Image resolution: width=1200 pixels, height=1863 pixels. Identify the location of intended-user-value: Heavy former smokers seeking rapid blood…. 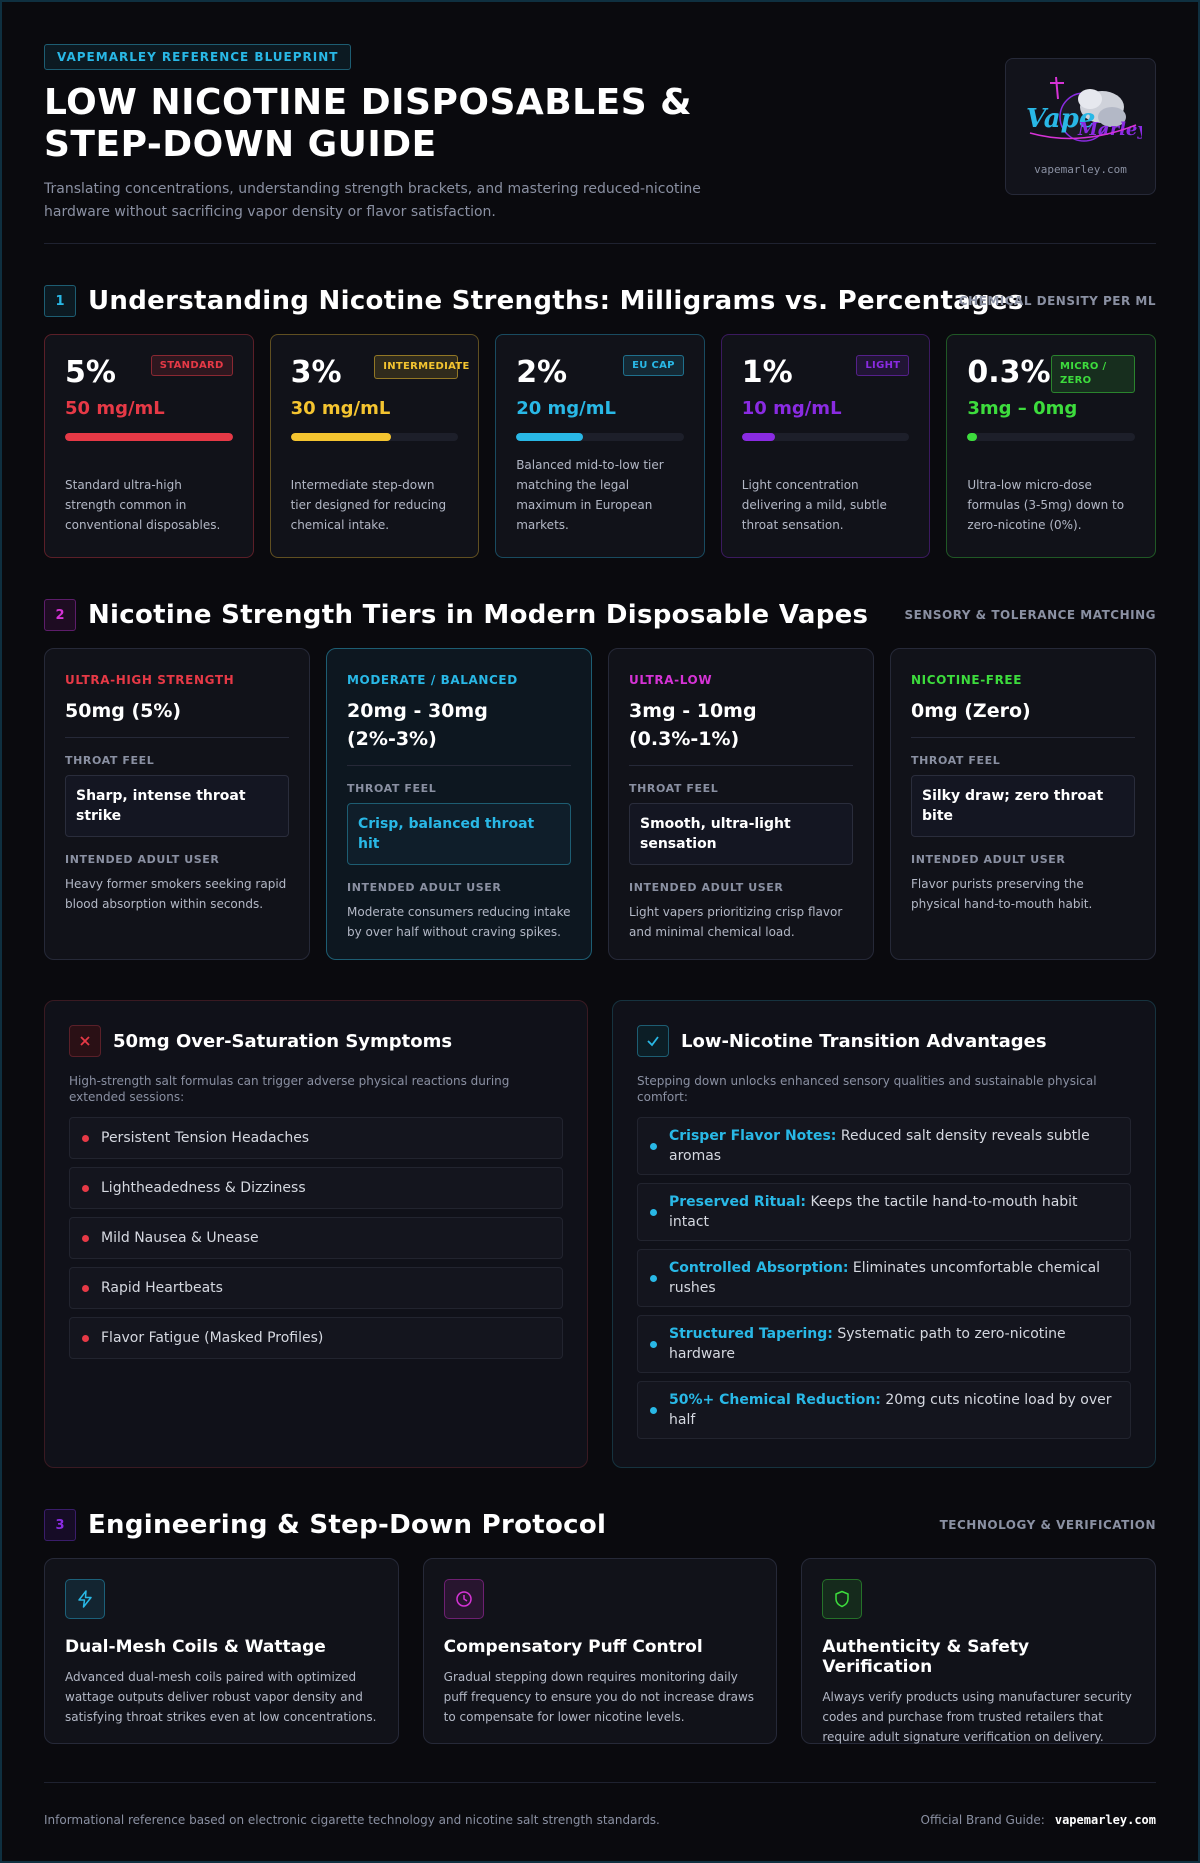
(176, 894).